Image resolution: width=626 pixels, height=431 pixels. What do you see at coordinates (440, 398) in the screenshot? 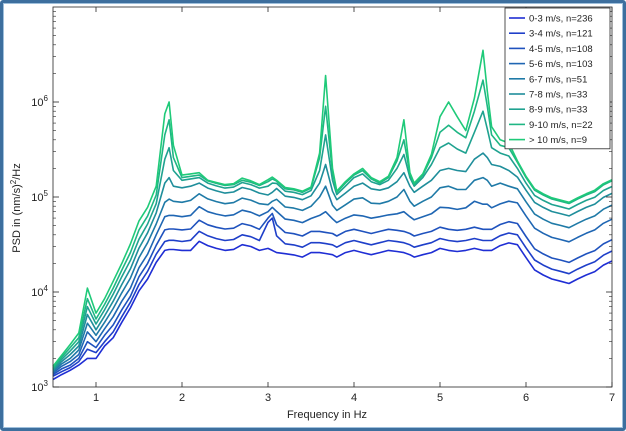
I see `x-tick-label: 5` at bounding box center [440, 398].